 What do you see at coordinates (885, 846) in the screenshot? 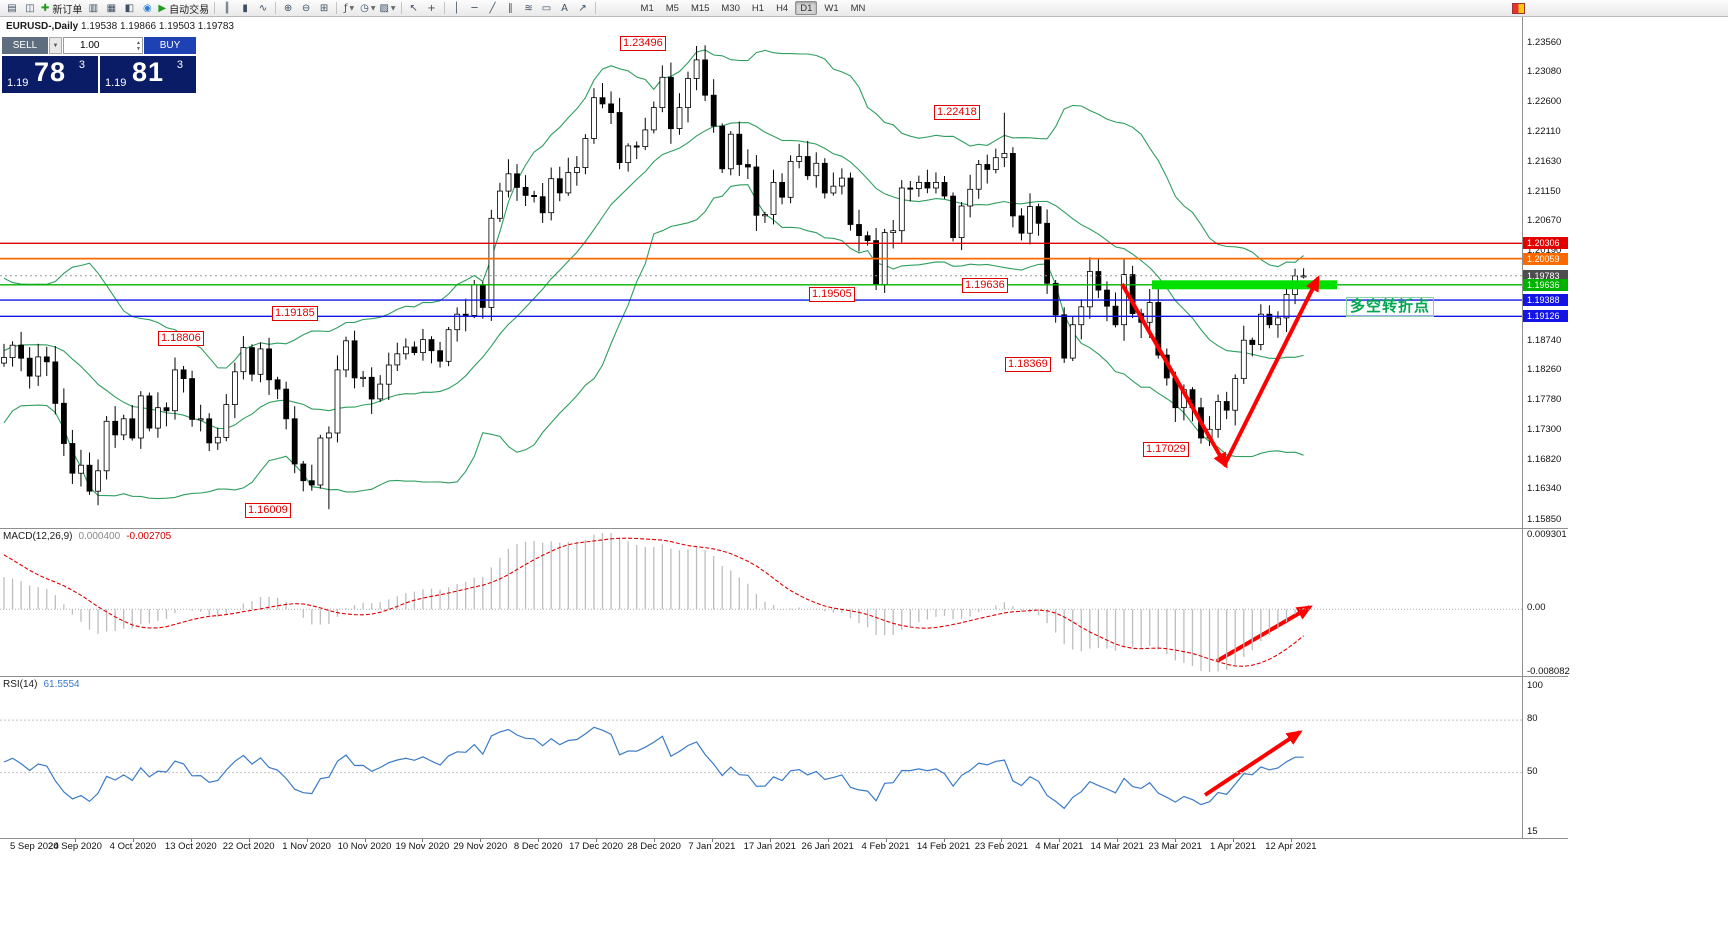
I see `date-label: 4 Feb 2021` at bounding box center [885, 846].